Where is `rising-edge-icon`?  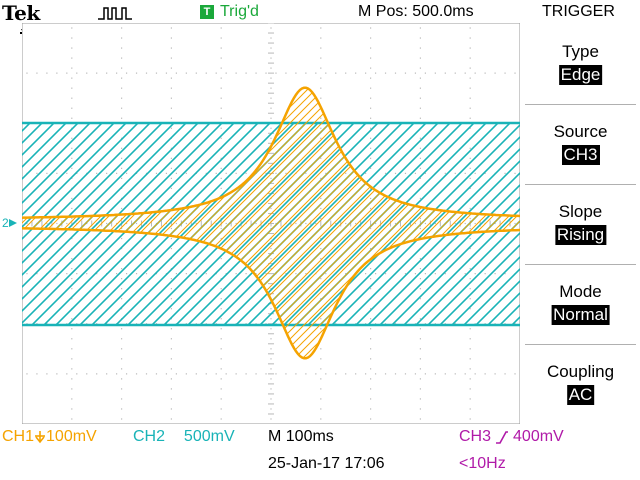 rising-edge-icon is located at coordinates (502, 437).